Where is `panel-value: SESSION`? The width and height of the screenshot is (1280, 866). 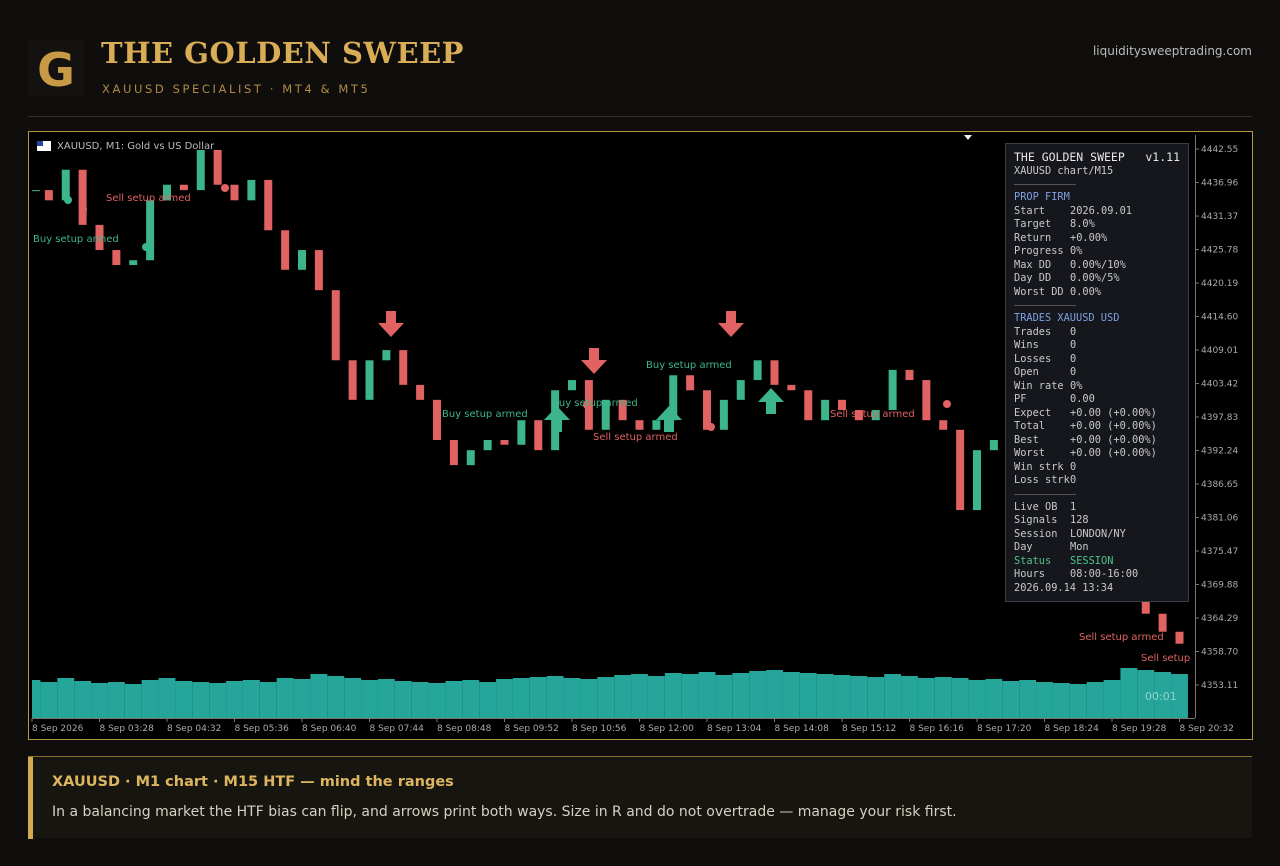 panel-value: SESSION is located at coordinates (1092, 560).